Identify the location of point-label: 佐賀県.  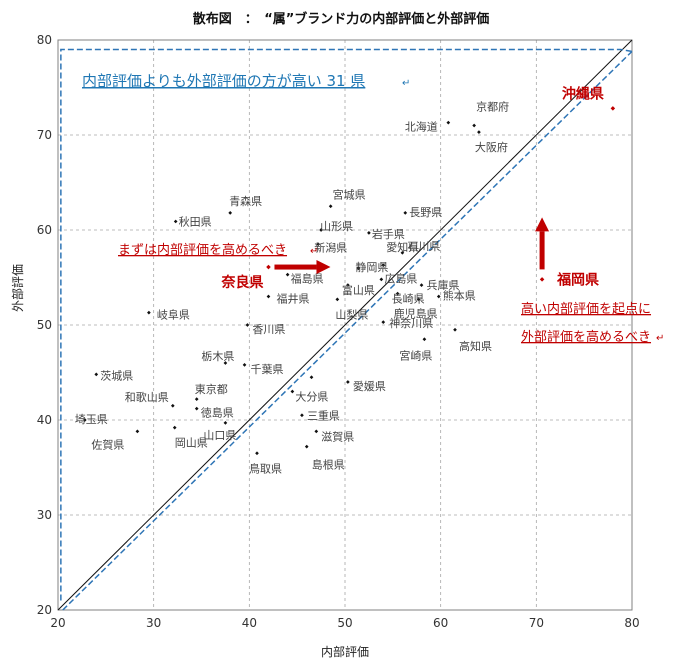
(107, 444).